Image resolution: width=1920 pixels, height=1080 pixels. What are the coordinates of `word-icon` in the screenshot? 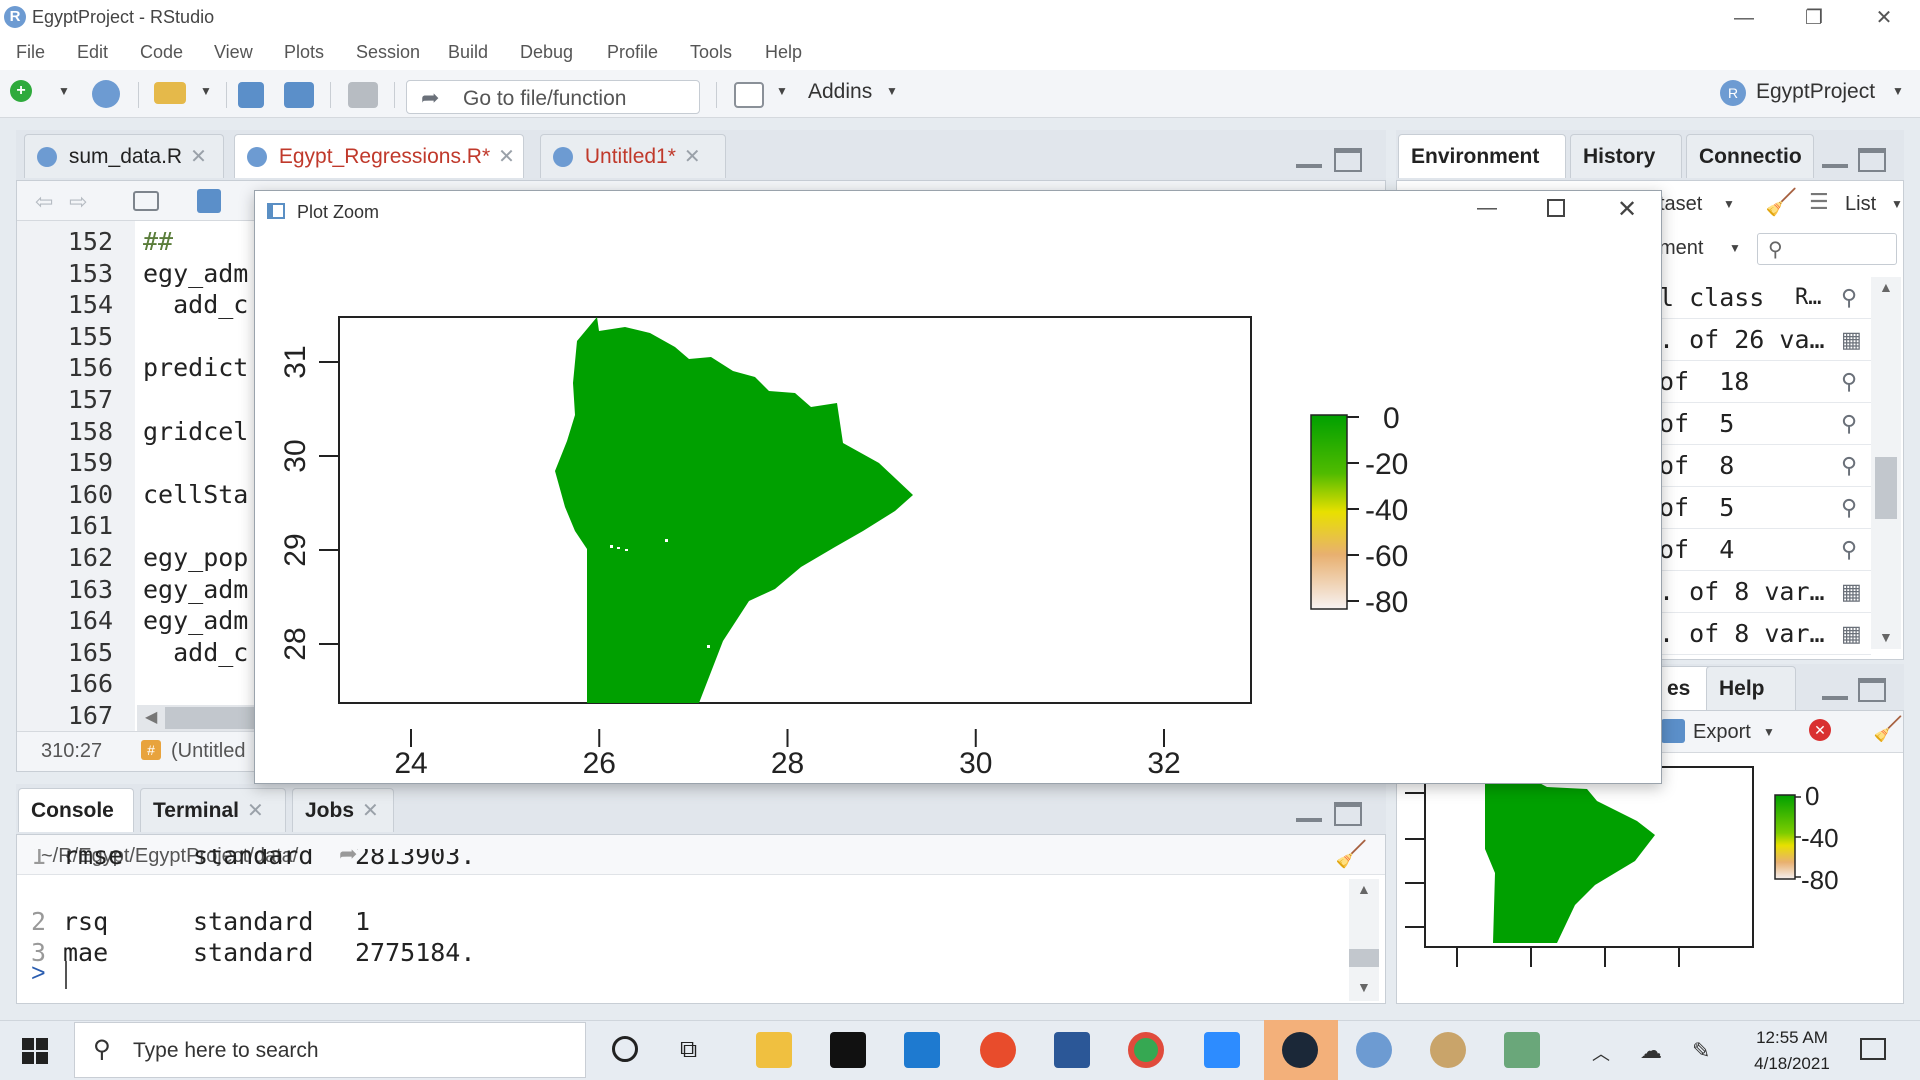 It's located at (1072, 1050).